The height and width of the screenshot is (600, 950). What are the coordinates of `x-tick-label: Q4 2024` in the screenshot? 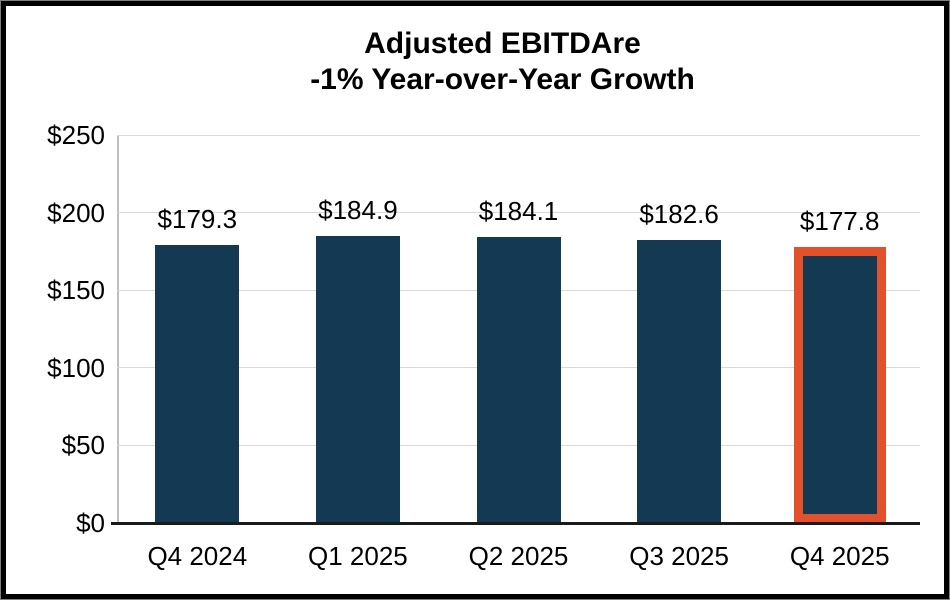 It's located at (197, 556).